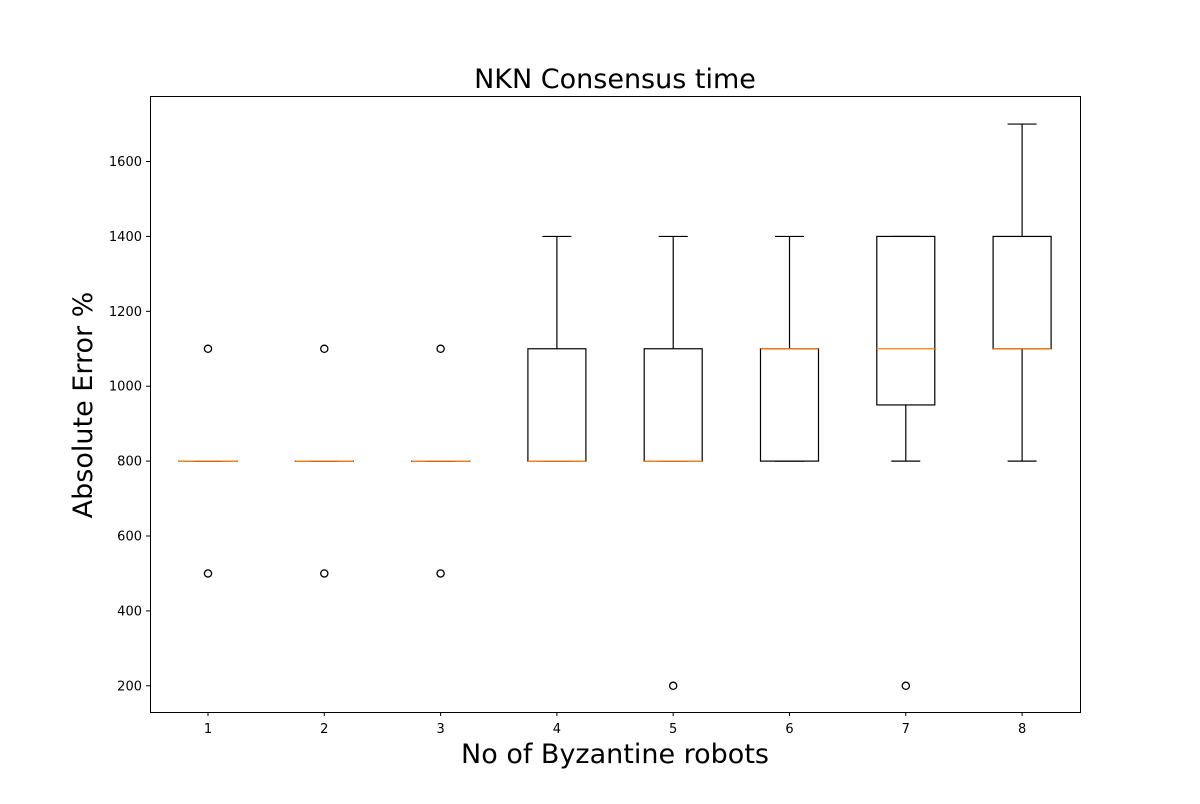 The width and height of the screenshot is (1200, 804). What do you see at coordinates (208, 729) in the screenshot?
I see `x-tick-label: 1` at bounding box center [208, 729].